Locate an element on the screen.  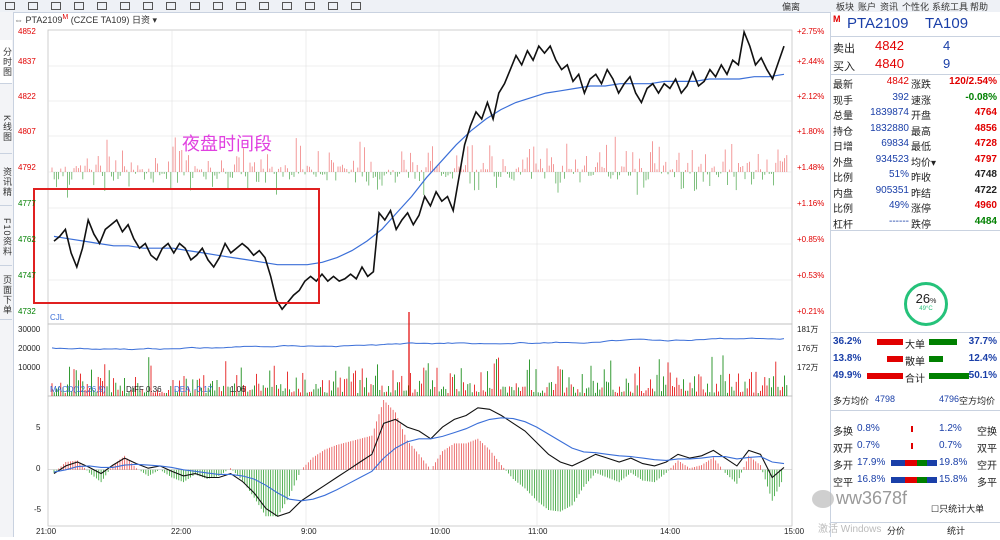
position-value: 1.2% is located at coordinates (950, 428).